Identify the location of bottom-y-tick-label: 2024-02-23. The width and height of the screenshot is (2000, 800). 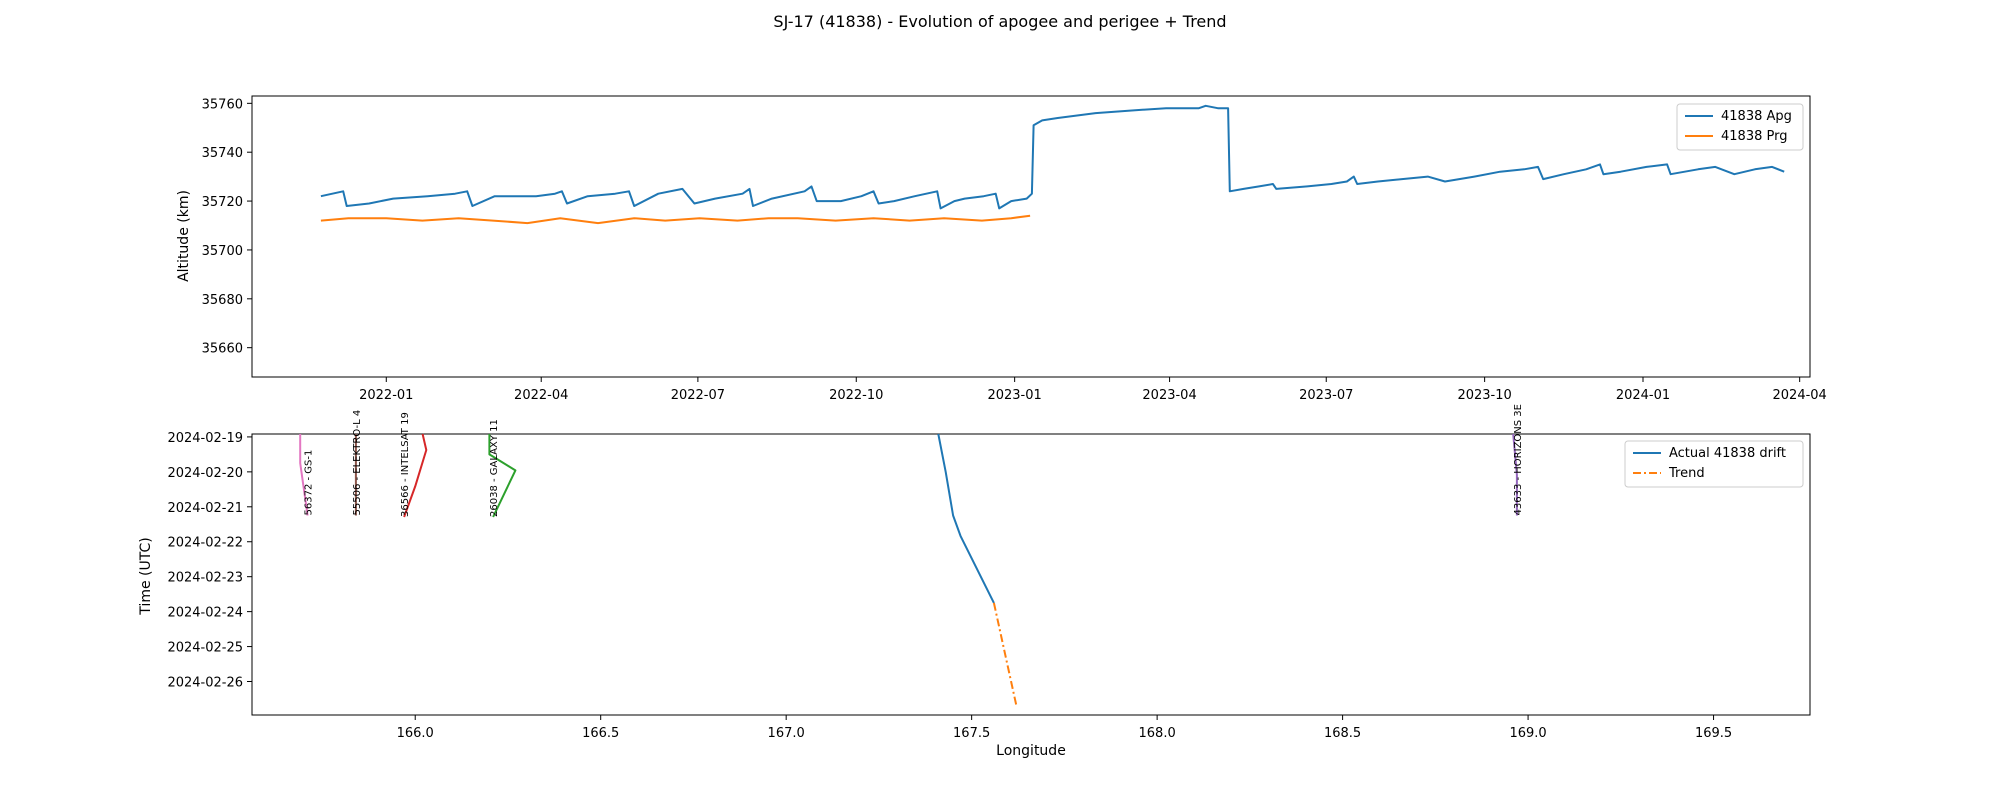
(205, 578).